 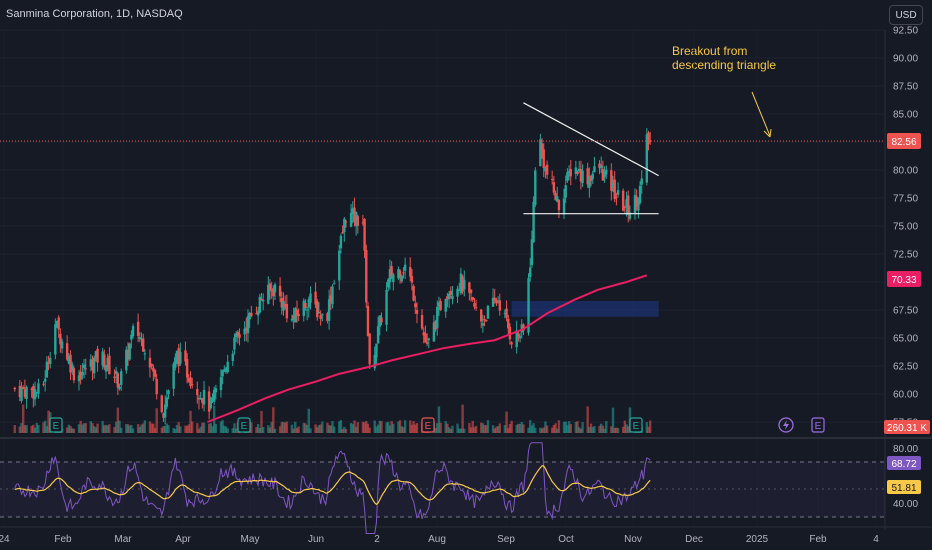 What do you see at coordinates (786, 425) in the screenshot?
I see `flash-icon` at bounding box center [786, 425].